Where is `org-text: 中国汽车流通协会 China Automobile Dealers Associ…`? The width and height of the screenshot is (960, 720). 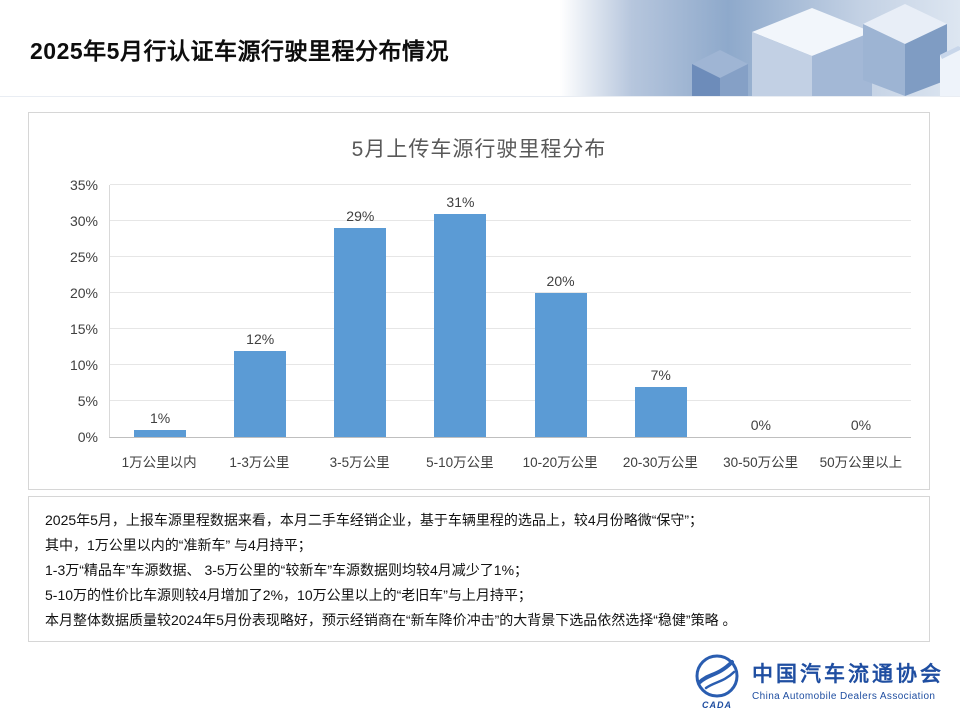 org-text: 中国汽车流通协会 China Automobile Dealers Associ… is located at coordinates (848, 677).